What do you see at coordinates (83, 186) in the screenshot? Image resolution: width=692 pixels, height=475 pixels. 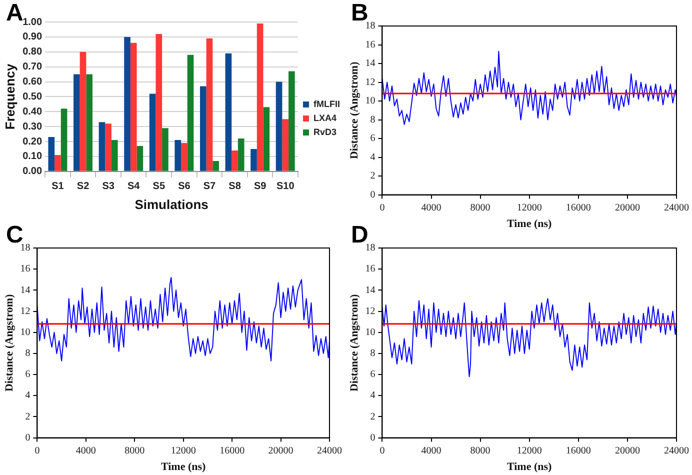 I see `x-tick-label: S2` at bounding box center [83, 186].